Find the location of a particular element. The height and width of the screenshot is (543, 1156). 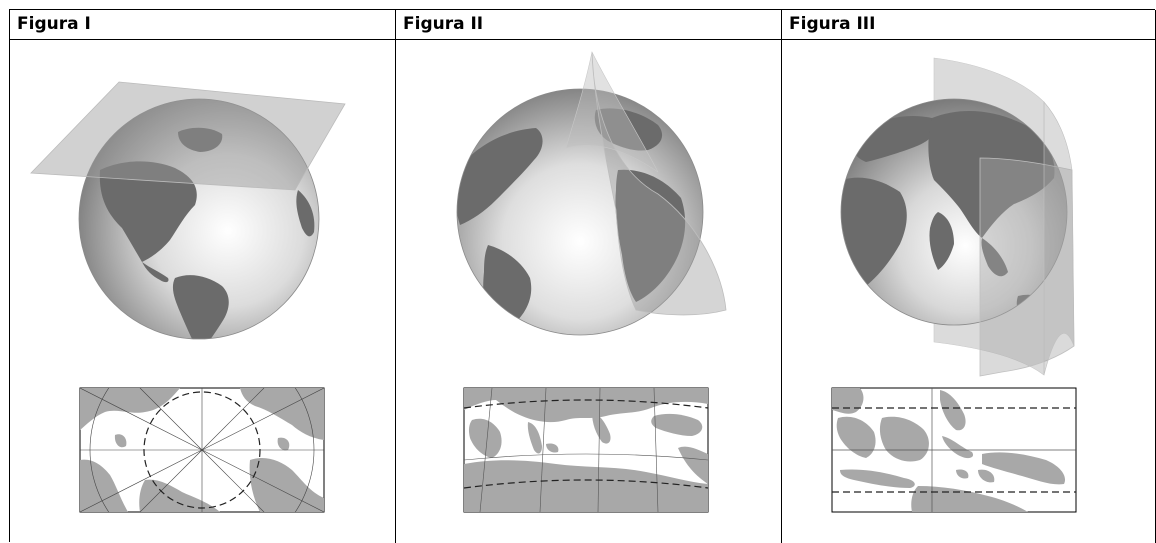

azimuthal-map-circle is located at coordinates (202, 450).